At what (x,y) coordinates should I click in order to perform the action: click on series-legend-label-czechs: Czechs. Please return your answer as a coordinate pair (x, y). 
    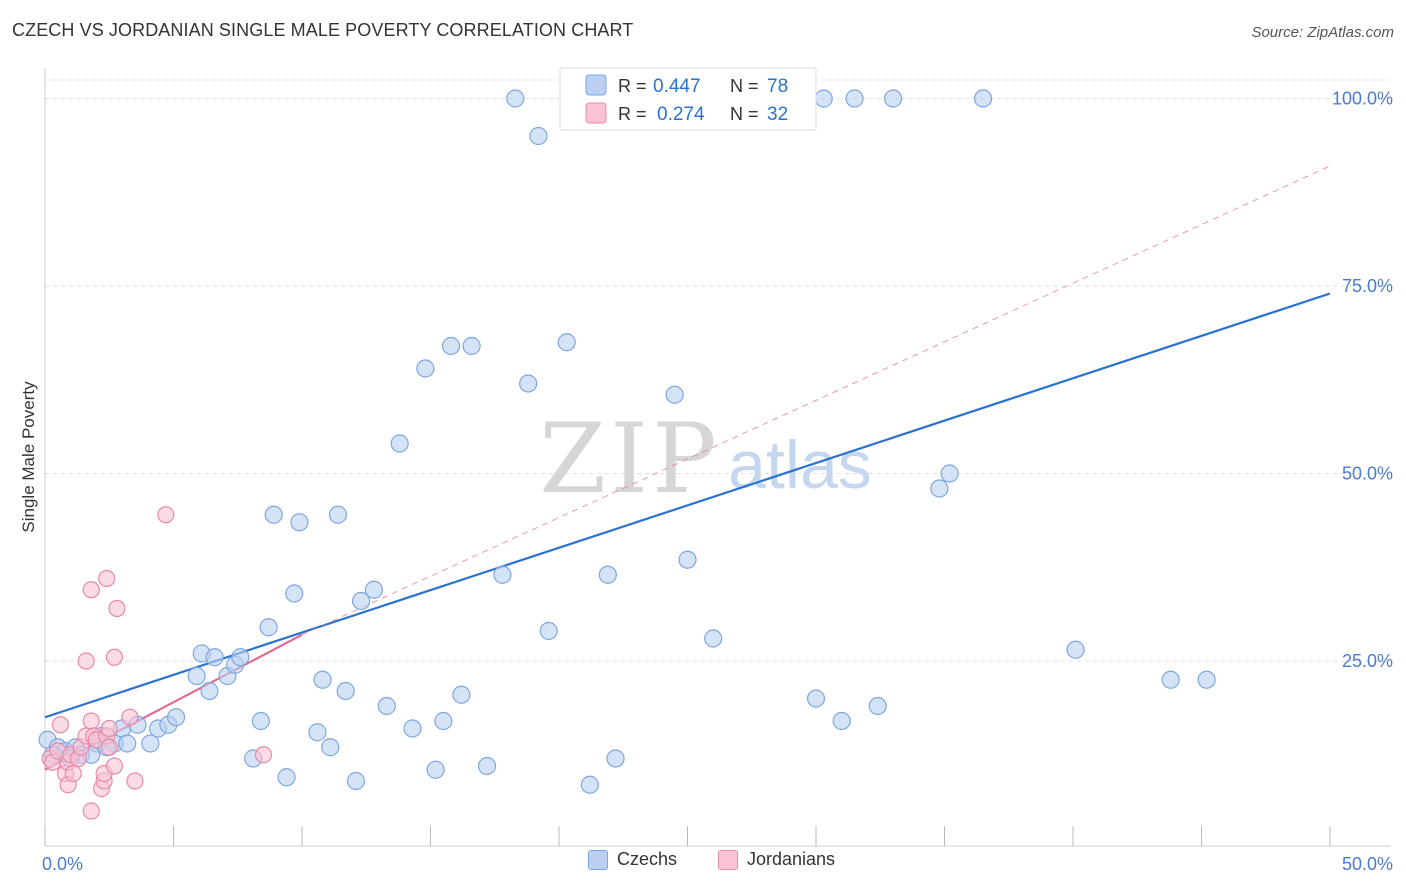
    Looking at the image, I should click on (647, 859).